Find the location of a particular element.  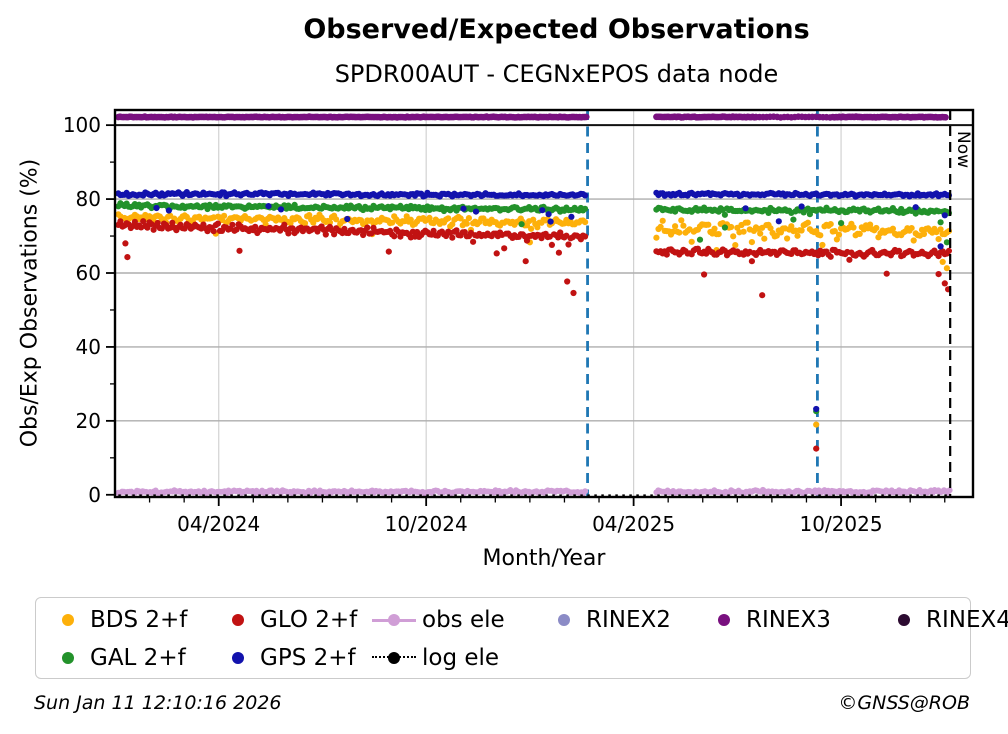

legend-item-obs-ele: obs ele is located at coordinates (438, 620).